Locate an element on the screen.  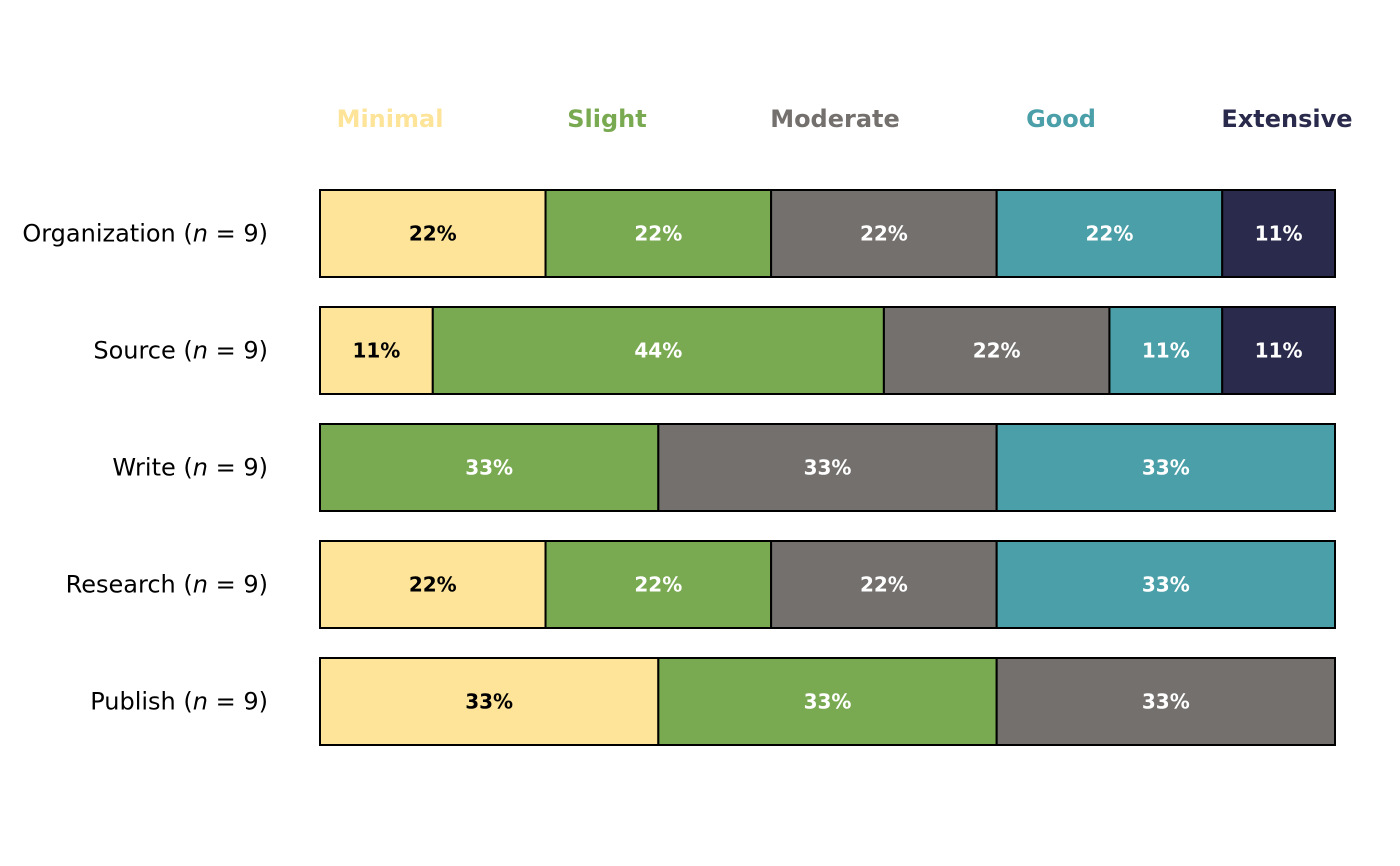
legend-item-moderate: Moderate is located at coordinates (835, 119).